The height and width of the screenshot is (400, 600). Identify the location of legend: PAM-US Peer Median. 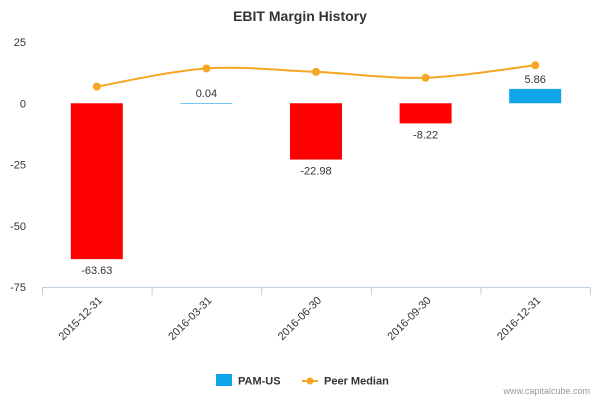
(302, 381).